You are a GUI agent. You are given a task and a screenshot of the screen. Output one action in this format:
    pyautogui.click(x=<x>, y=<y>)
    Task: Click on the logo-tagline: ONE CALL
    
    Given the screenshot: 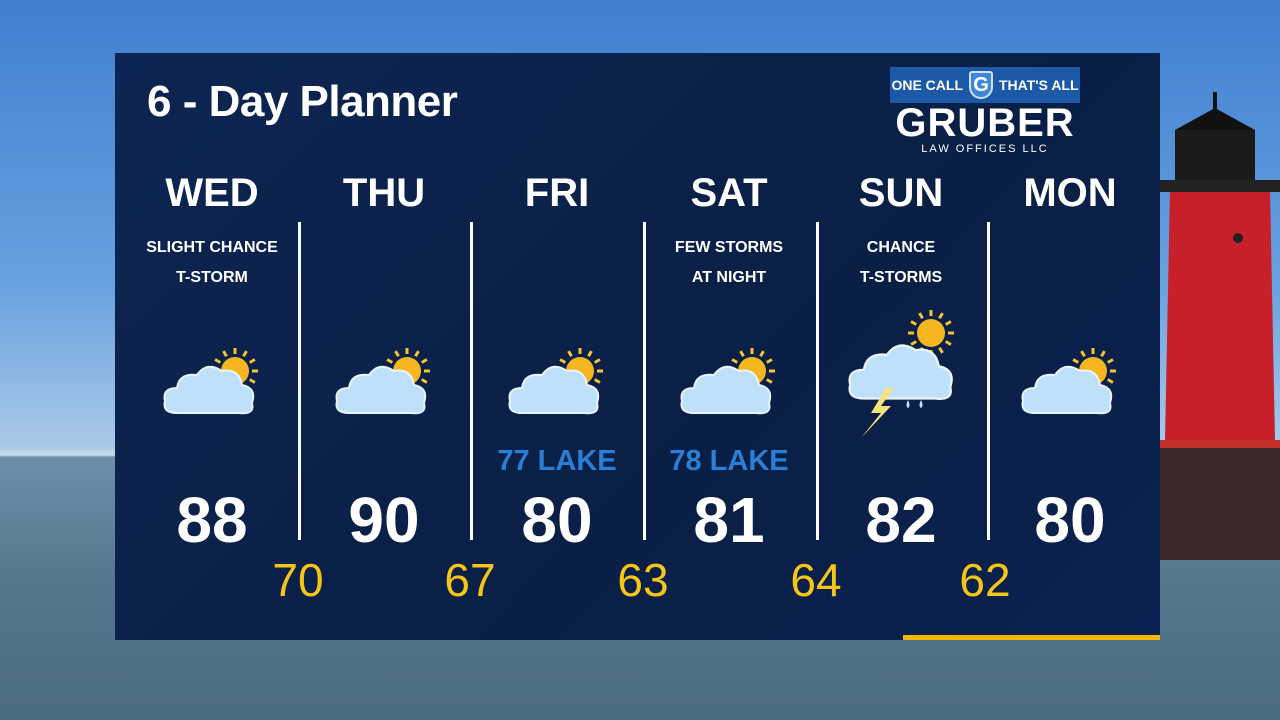 What is the action you would take?
    pyautogui.click(x=927, y=85)
    